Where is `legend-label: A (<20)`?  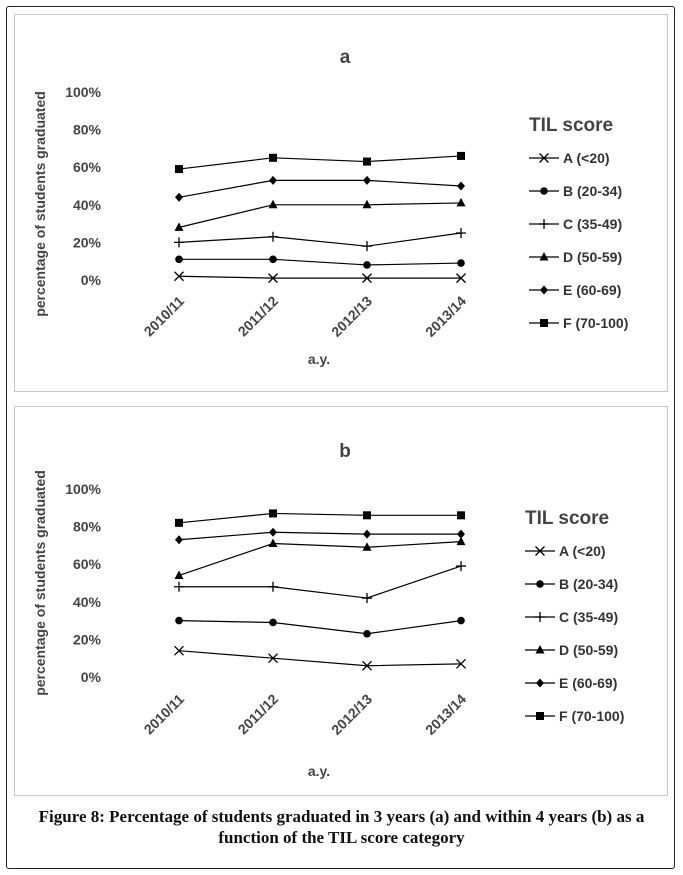
legend-label: A (<20) is located at coordinates (586, 158).